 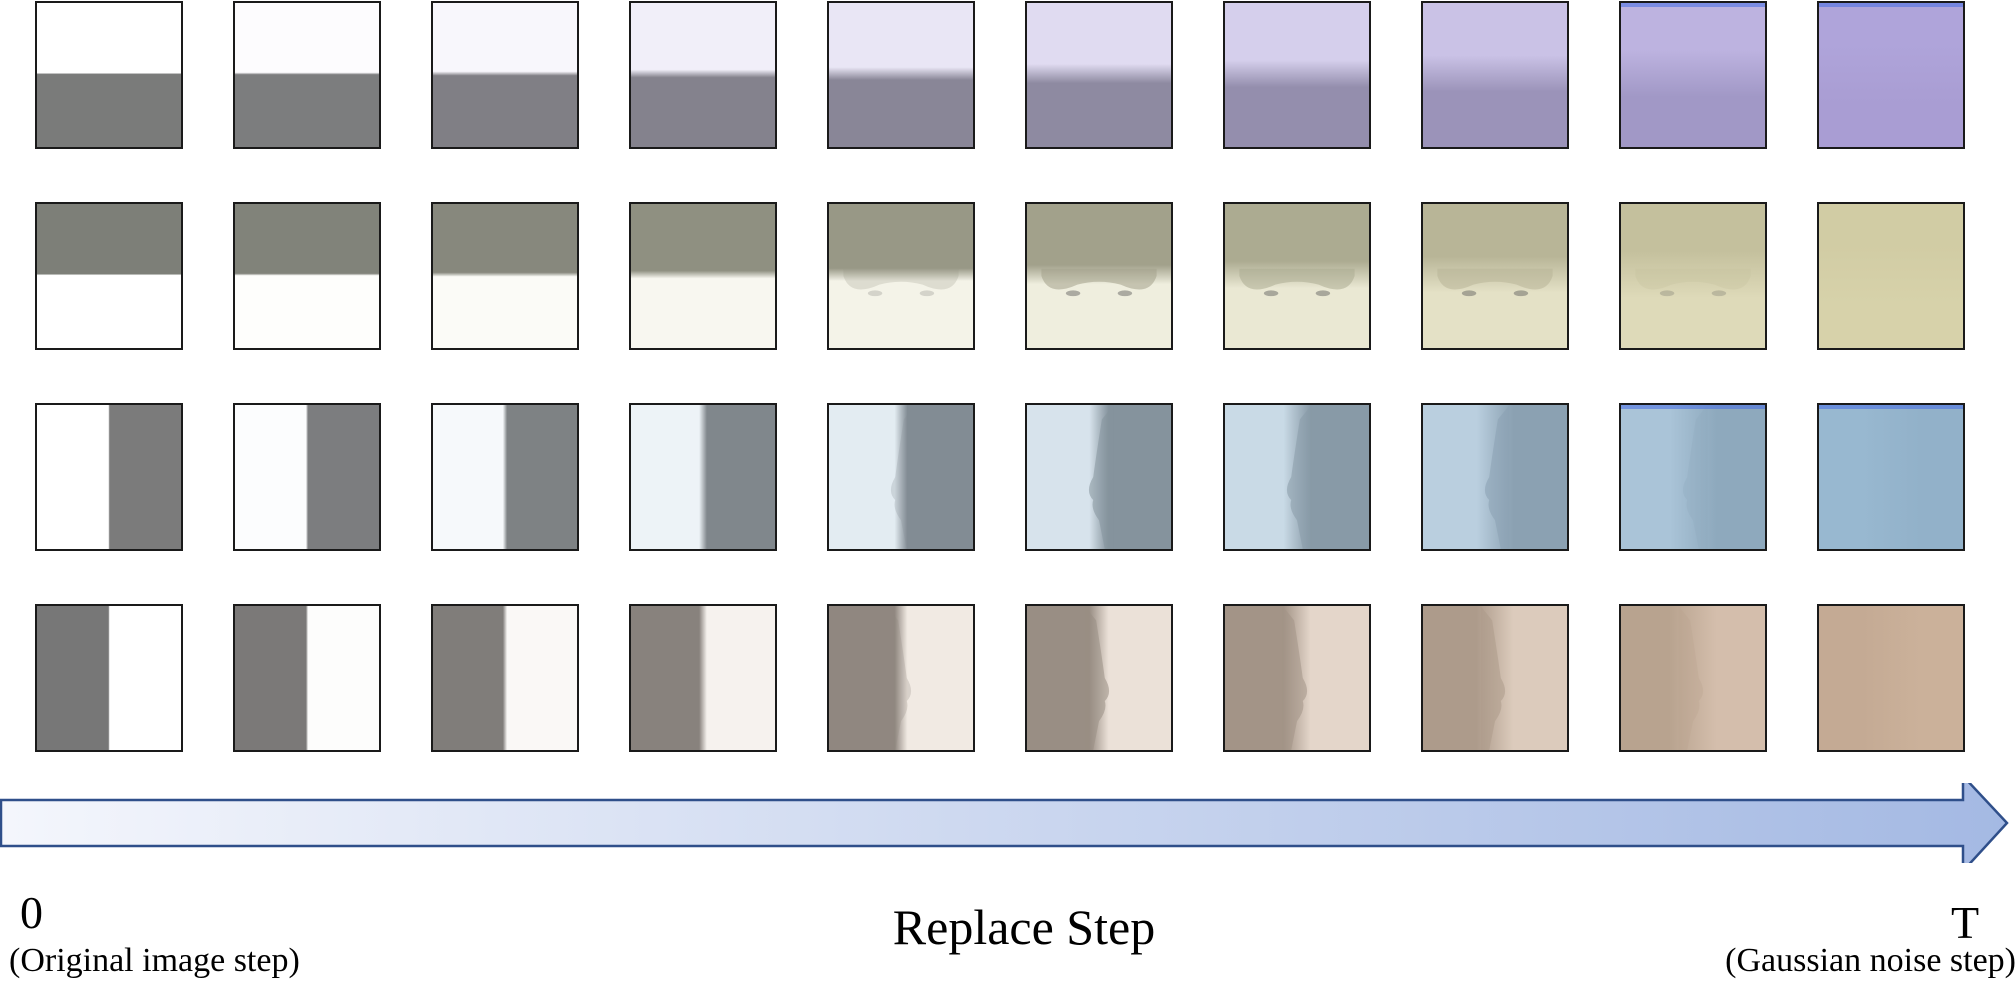 I want to click on start-step-value: 0, so click(x=31, y=912).